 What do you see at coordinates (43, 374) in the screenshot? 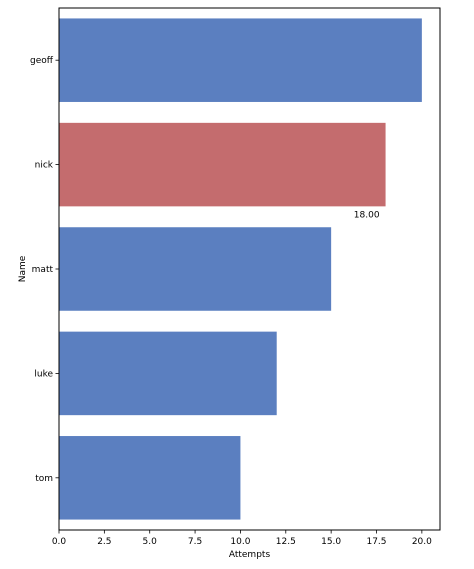
I see `y-tick-label: luke` at bounding box center [43, 374].